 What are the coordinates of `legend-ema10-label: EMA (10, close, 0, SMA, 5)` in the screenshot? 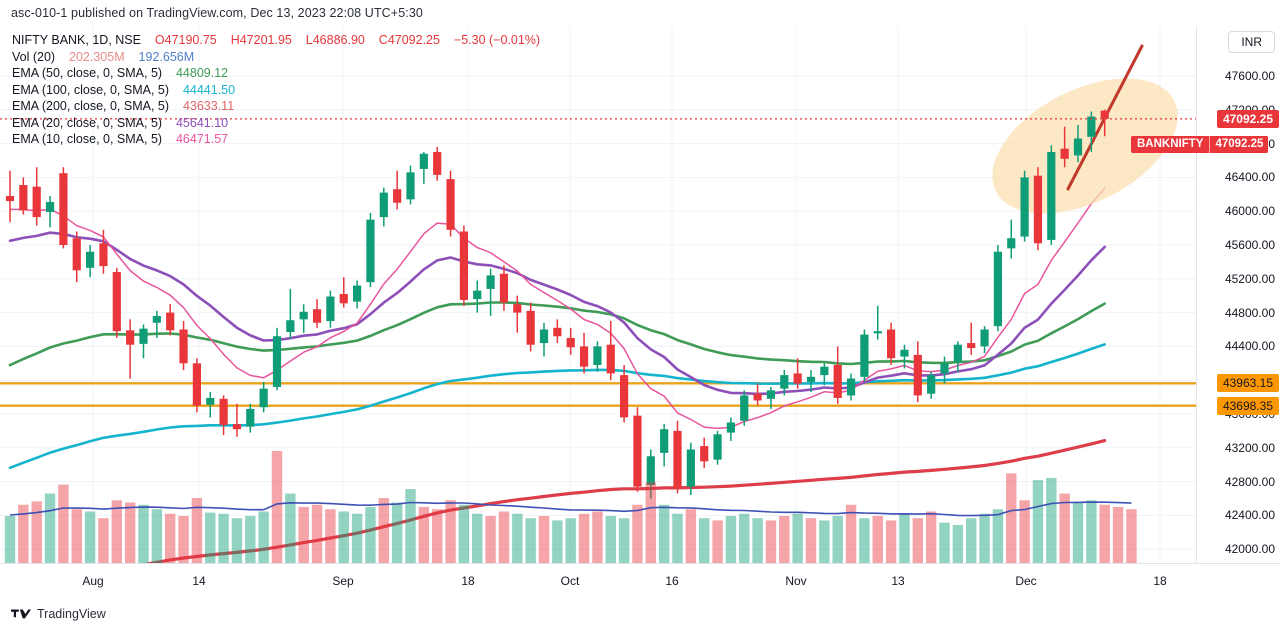 It's located at (87, 139).